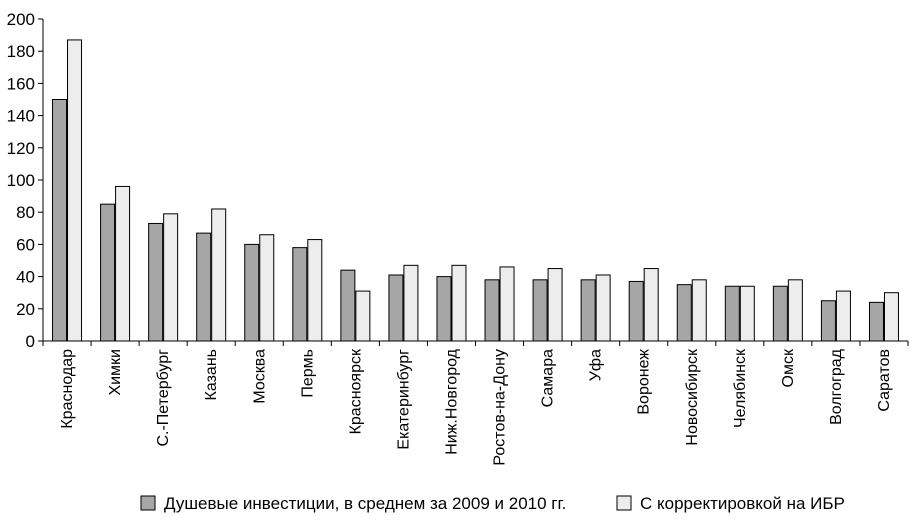 The image size is (913, 523). Describe the element at coordinates (163, 398) in the screenshot. I see `x-tick-label: С.-Петербург` at that location.